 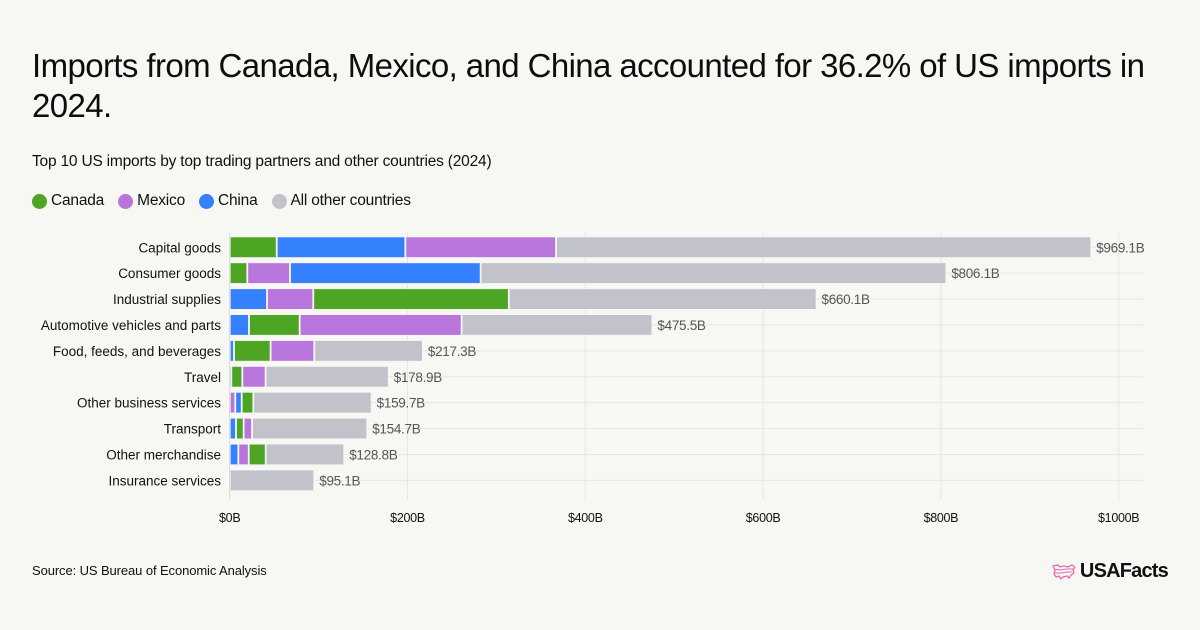 What do you see at coordinates (169, 273) in the screenshot?
I see `category-label: Consumer goods` at bounding box center [169, 273].